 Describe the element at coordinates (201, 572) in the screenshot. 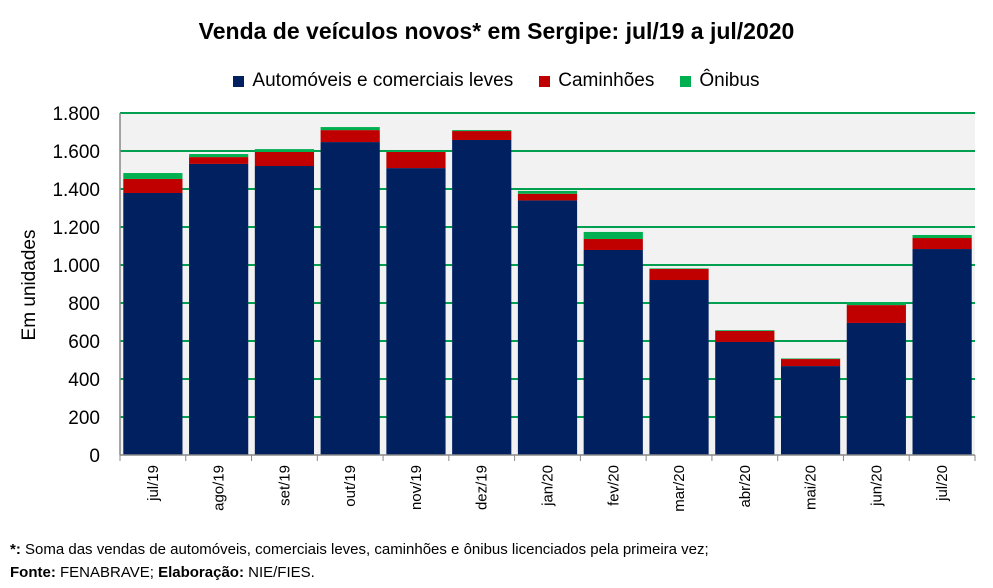

I see `elaboration-label: Elaboração:` at that location.